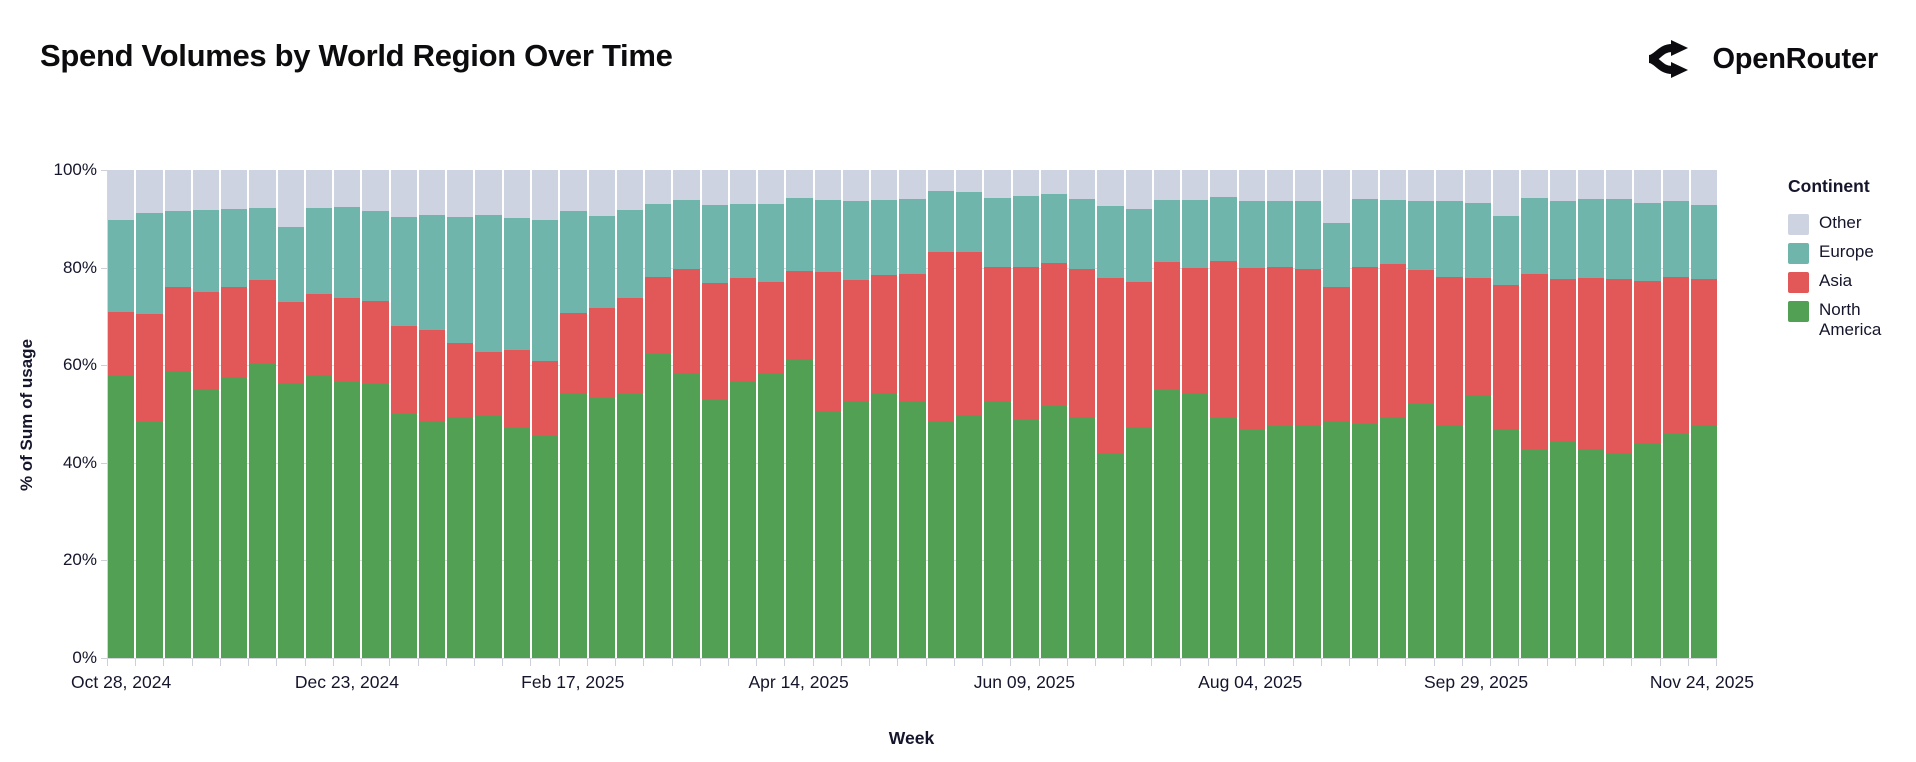  I want to click on bar-week-aug-11-2025, so click(1280, 414).